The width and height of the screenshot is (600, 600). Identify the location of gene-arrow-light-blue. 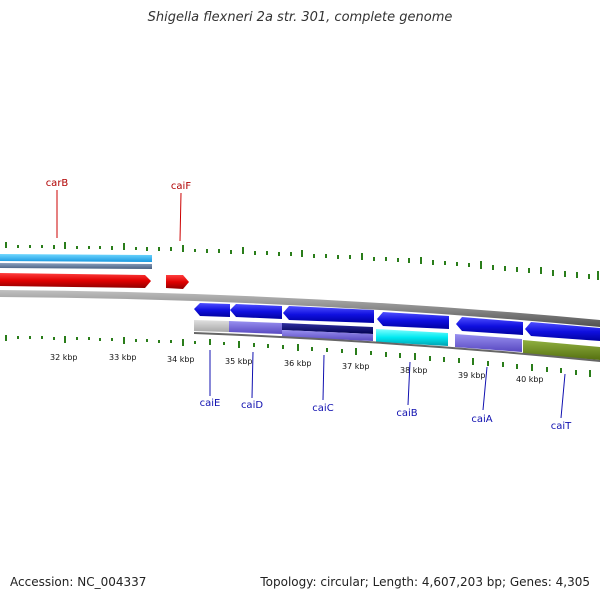
(76, 258).